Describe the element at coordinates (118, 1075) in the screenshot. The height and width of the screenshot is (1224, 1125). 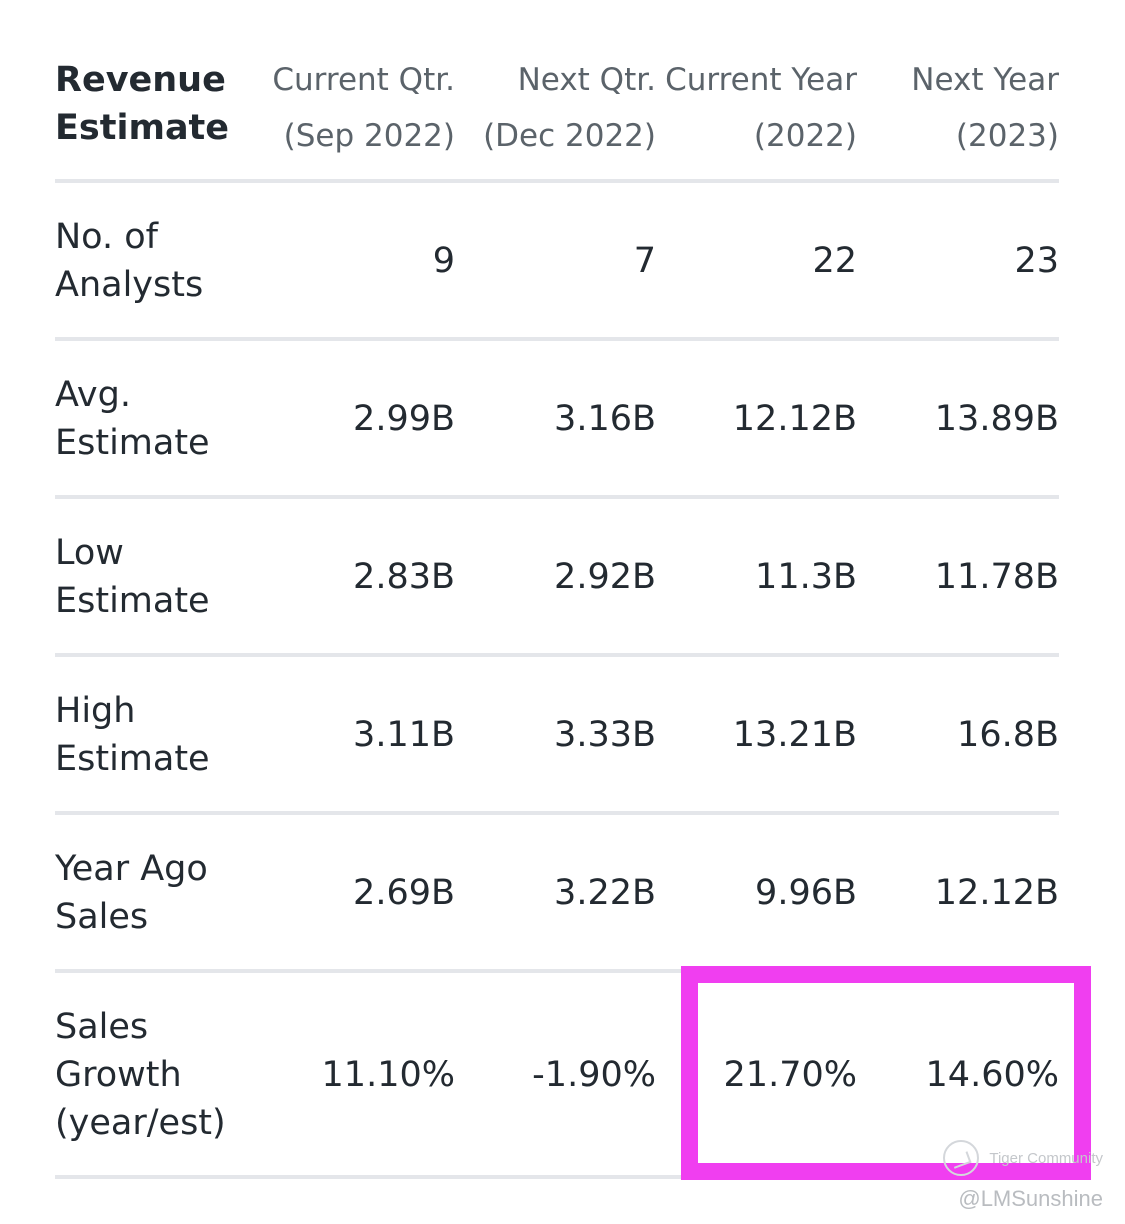
I see `row-label-line2: Growth` at that location.